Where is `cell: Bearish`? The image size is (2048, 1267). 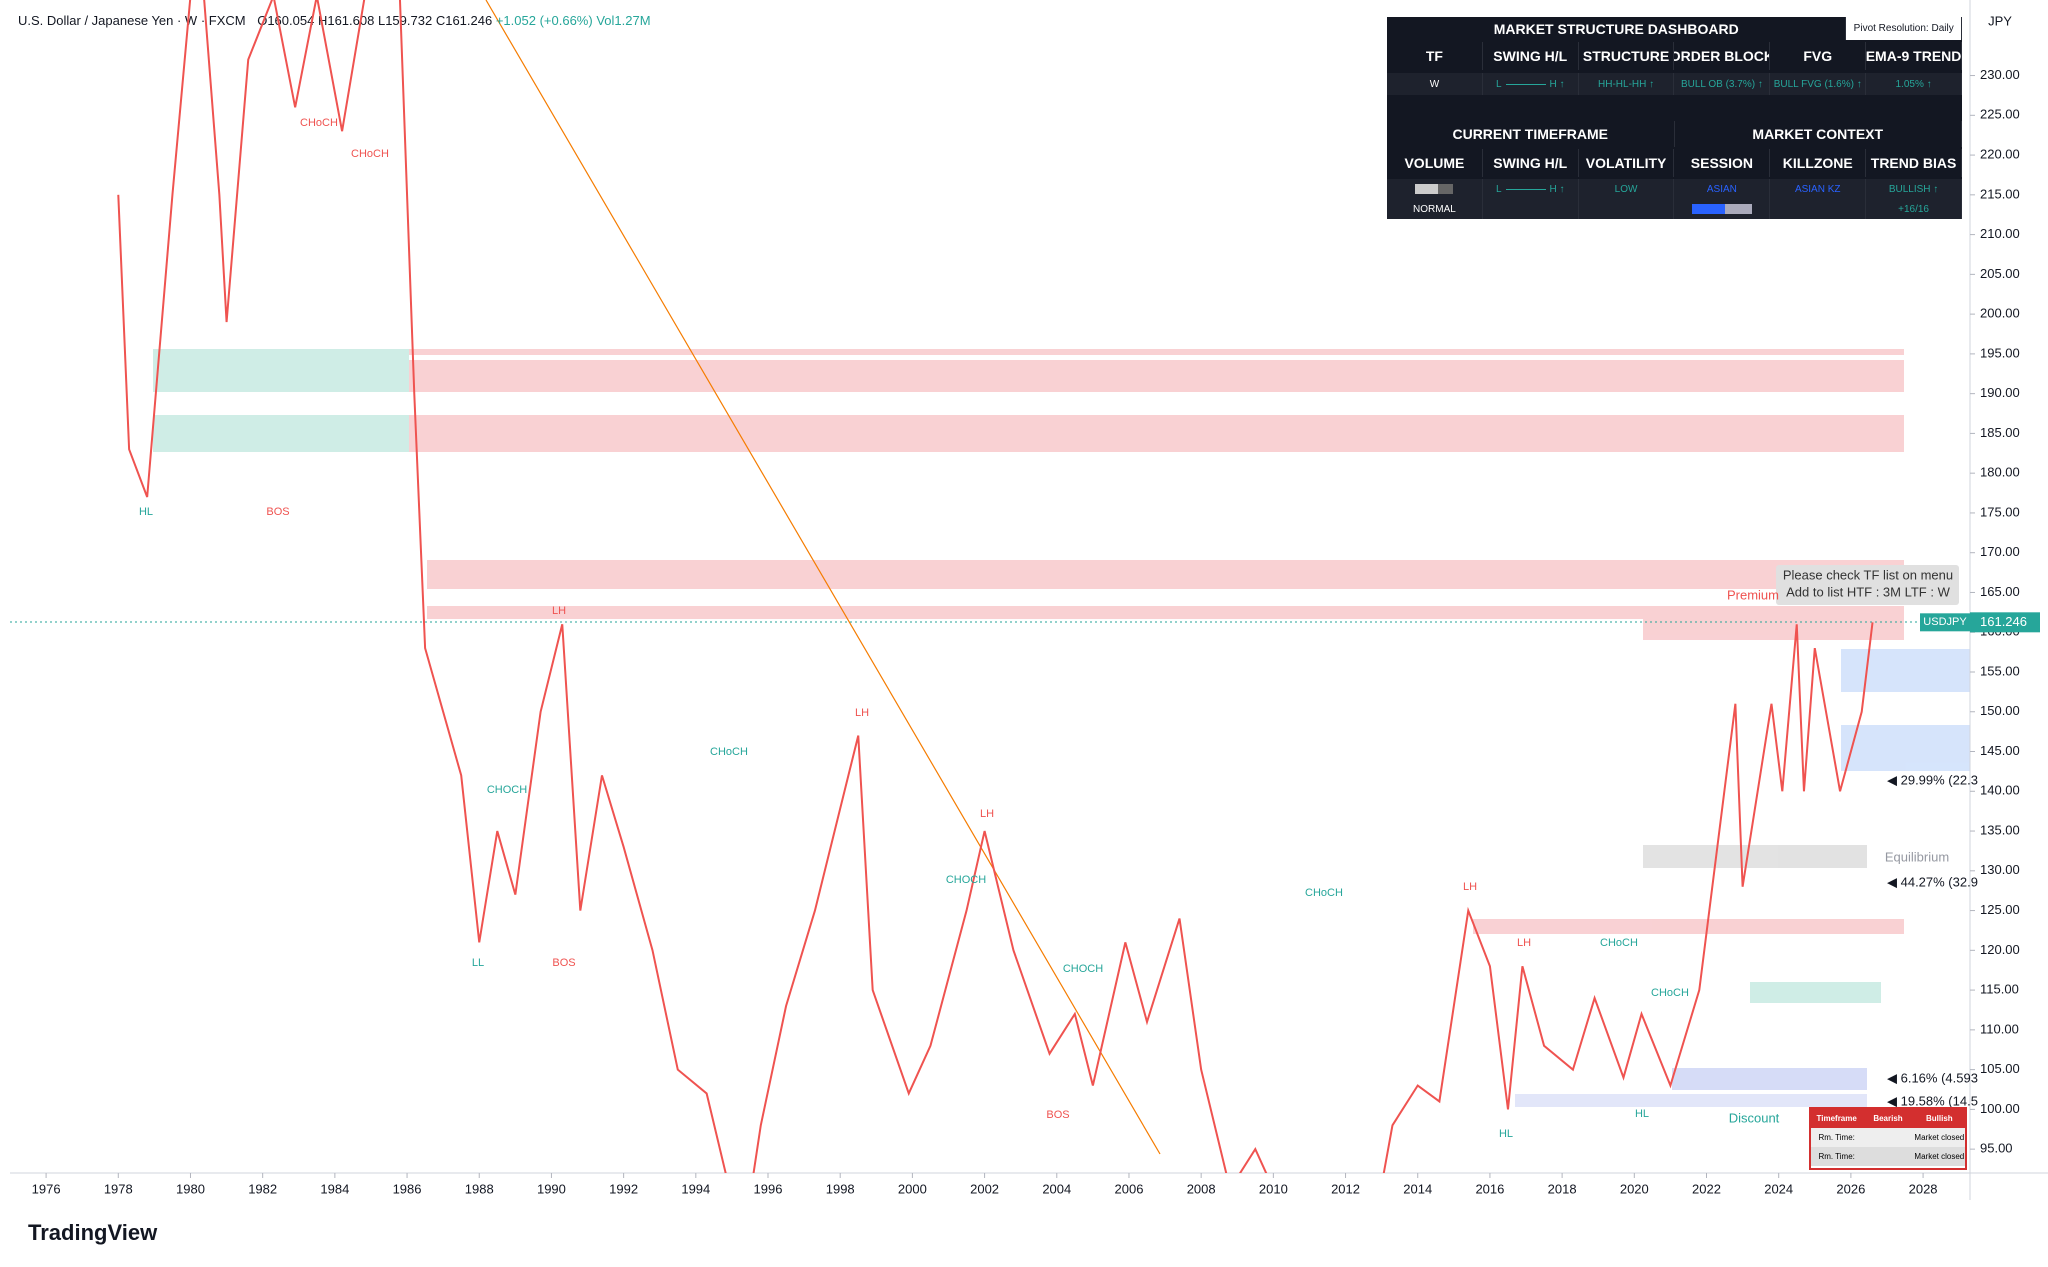
cell: Bearish is located at coordinates (1888, 1118).